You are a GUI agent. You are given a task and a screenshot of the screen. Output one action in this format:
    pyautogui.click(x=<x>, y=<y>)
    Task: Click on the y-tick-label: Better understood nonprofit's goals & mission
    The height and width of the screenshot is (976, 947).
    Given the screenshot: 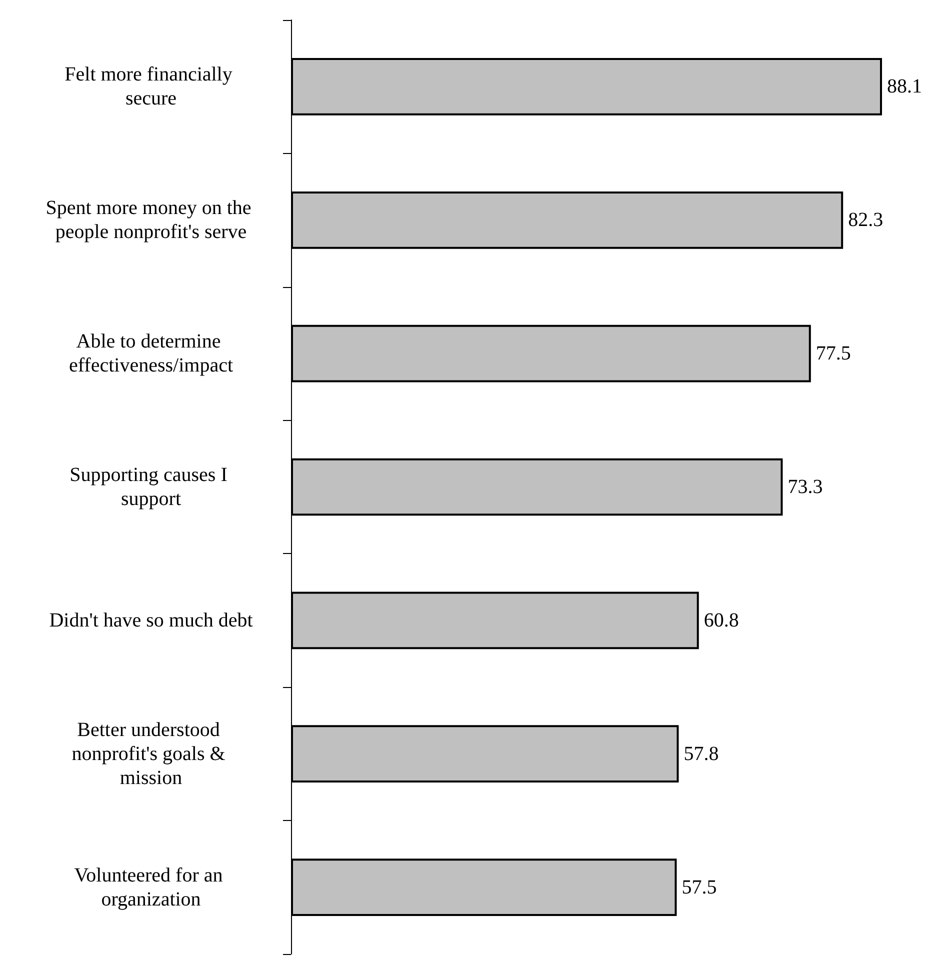 What is the action you would take?
    pyautogui.click(x=151, y=753)
    